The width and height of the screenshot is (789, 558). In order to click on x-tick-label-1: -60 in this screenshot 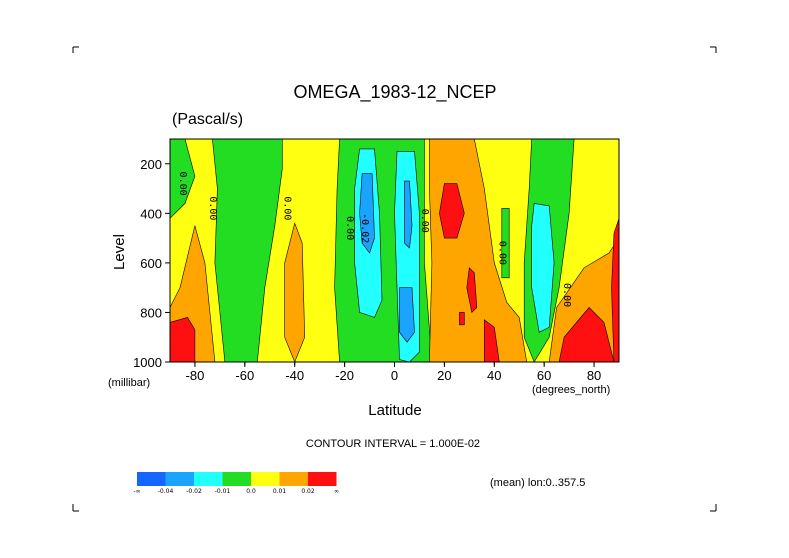, I will do `click(244, 375)`.